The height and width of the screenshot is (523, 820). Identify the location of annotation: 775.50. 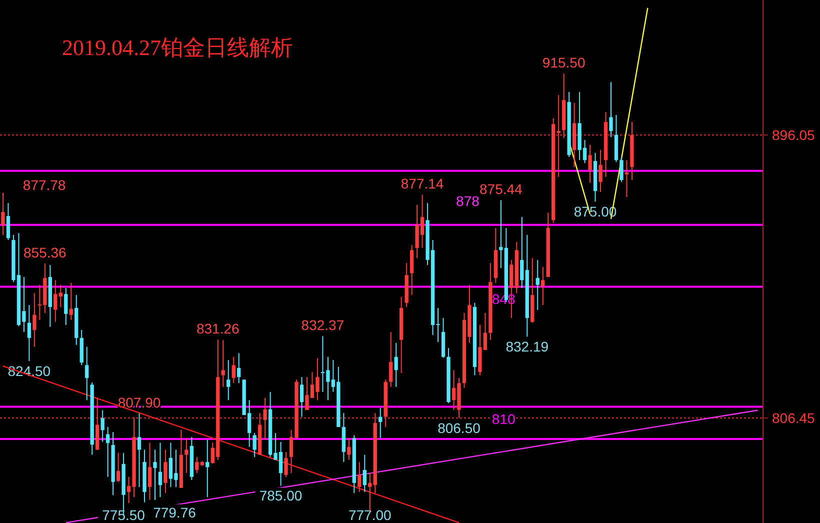
(123, 515).